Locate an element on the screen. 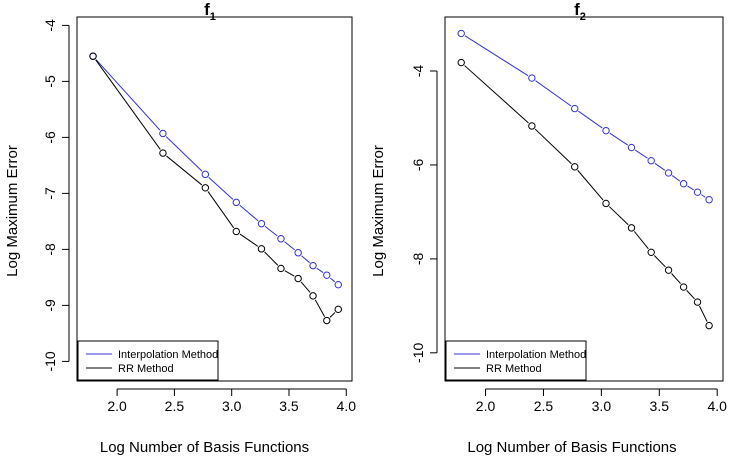  y-tick-label: -8 is located at coordinates (50, 249).